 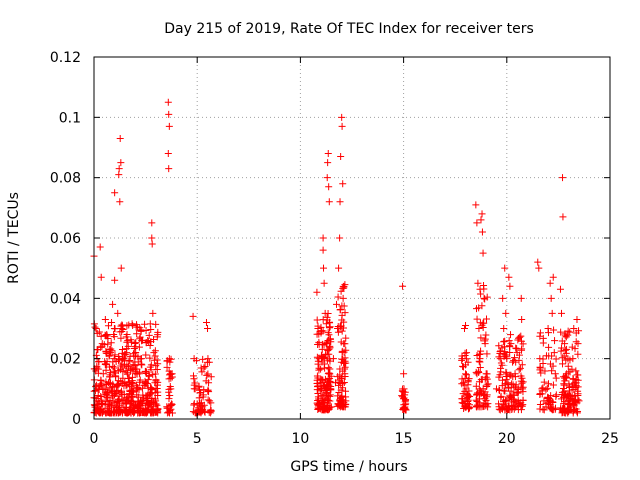 I want to click on y-axis-label: ROTI / TECUs, so click(x=14, y=238).